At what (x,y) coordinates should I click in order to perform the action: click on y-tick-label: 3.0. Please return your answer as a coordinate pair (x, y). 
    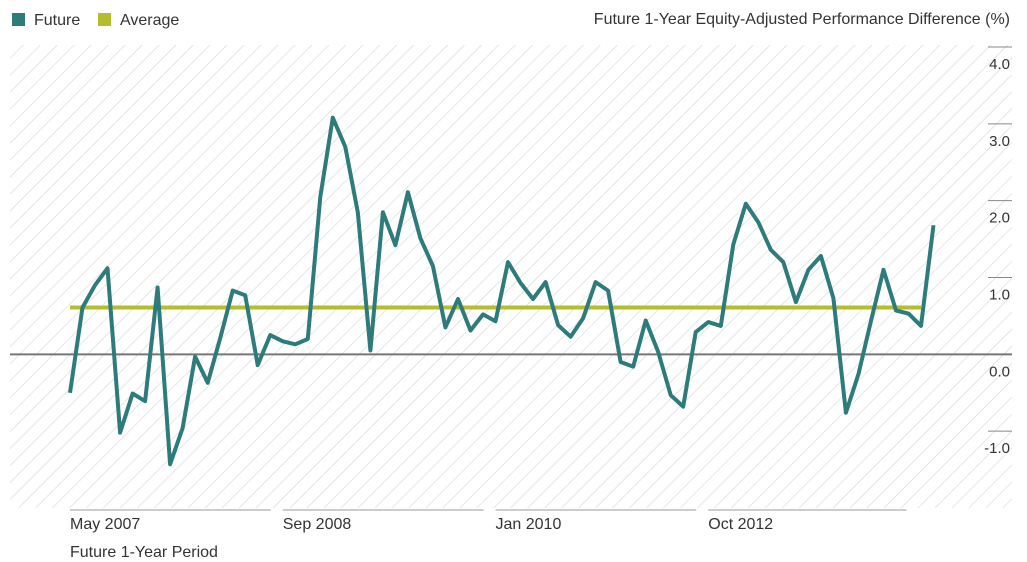
    Looking at the image, I should click on (999, 141).